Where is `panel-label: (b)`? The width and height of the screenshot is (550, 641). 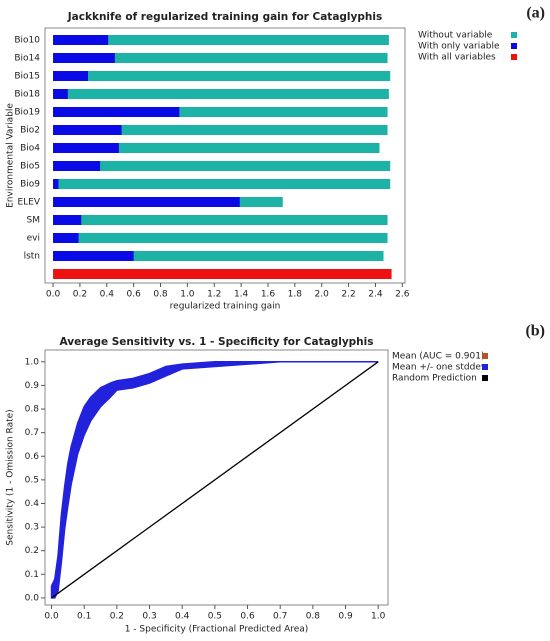
panel-label: (b) is located at coordinates (535, 331).